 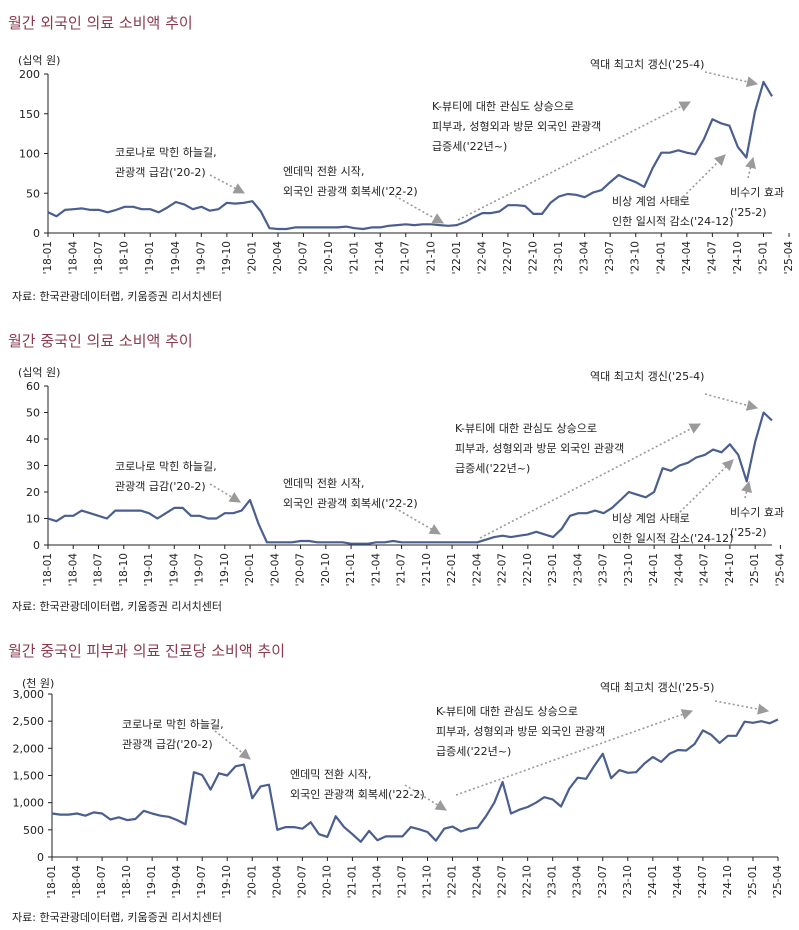 I want to click on x-tick-label: '18-07, so click(x=102, y=881).